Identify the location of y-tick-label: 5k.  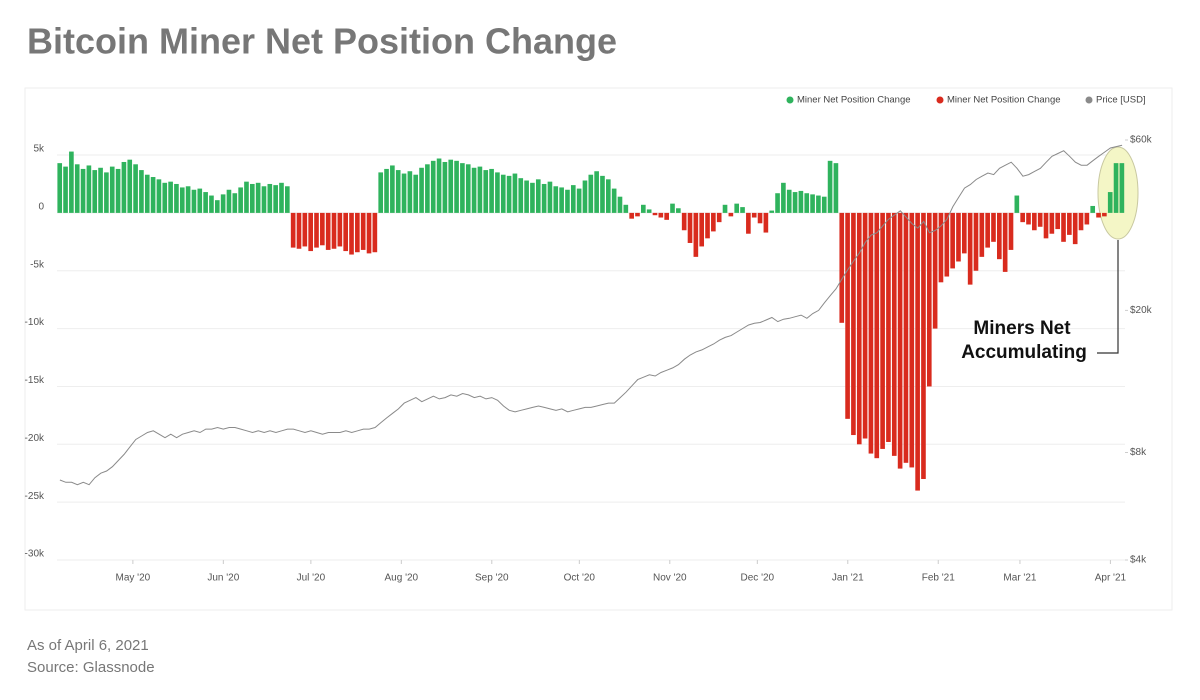
(39, 149).